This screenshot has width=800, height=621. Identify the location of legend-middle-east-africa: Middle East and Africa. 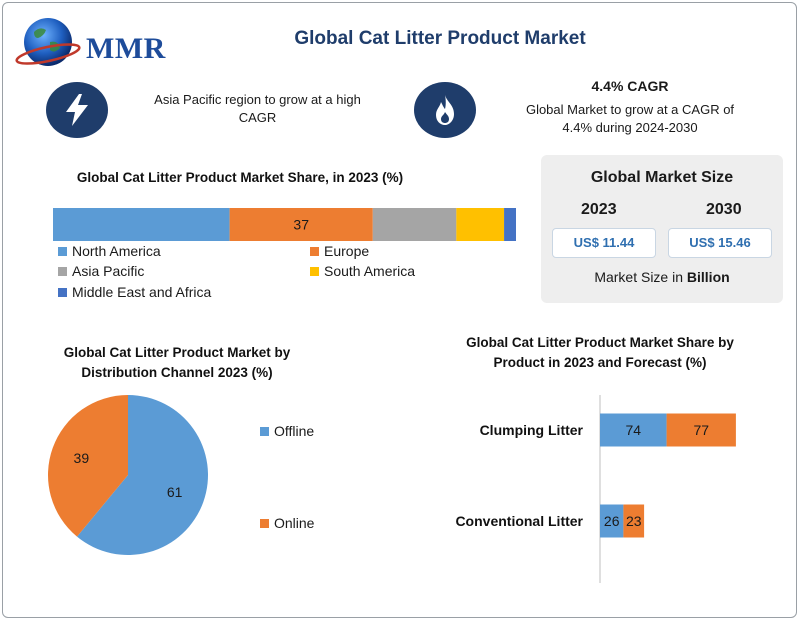
(134, 292).